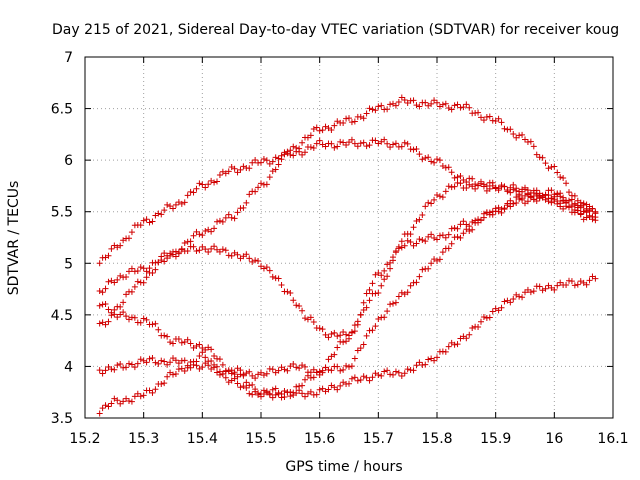 The height and width of the screenshot is (480, 640). Describe the element at coordinates (202, 439) in the screenshot. I see `x-tick-label: 15.4` at that location.